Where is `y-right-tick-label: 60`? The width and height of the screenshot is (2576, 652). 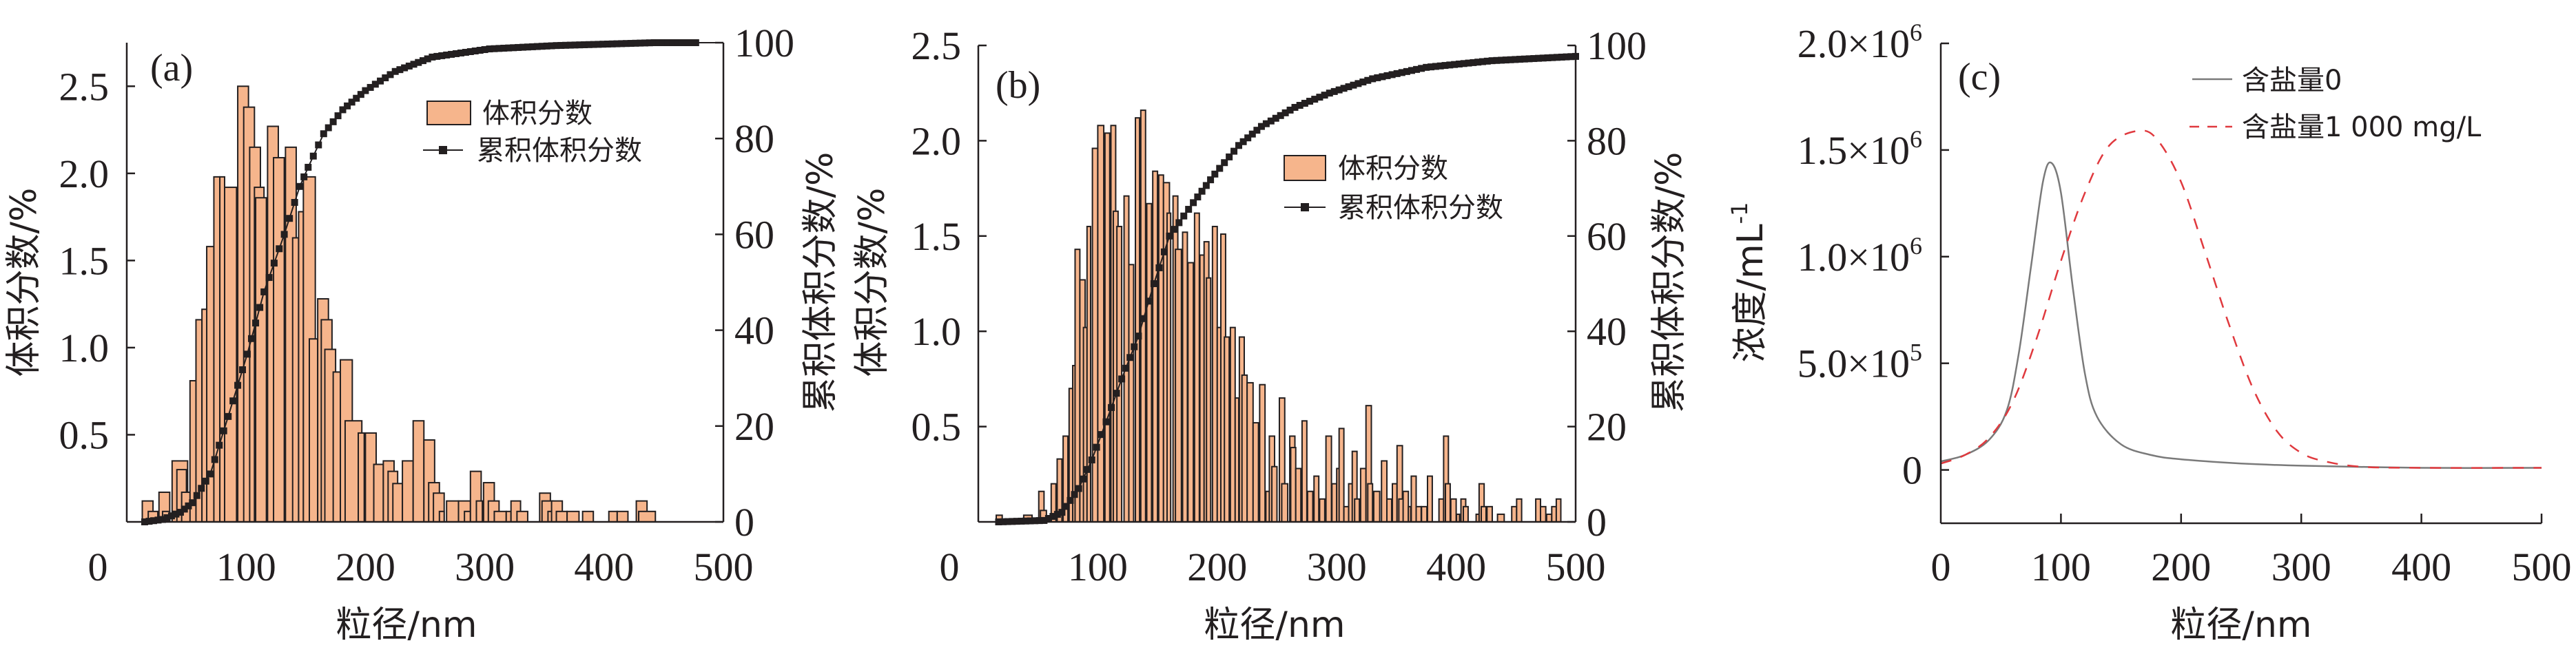
y-right-tick-label: 60 is located at coordinates (1607, 236).